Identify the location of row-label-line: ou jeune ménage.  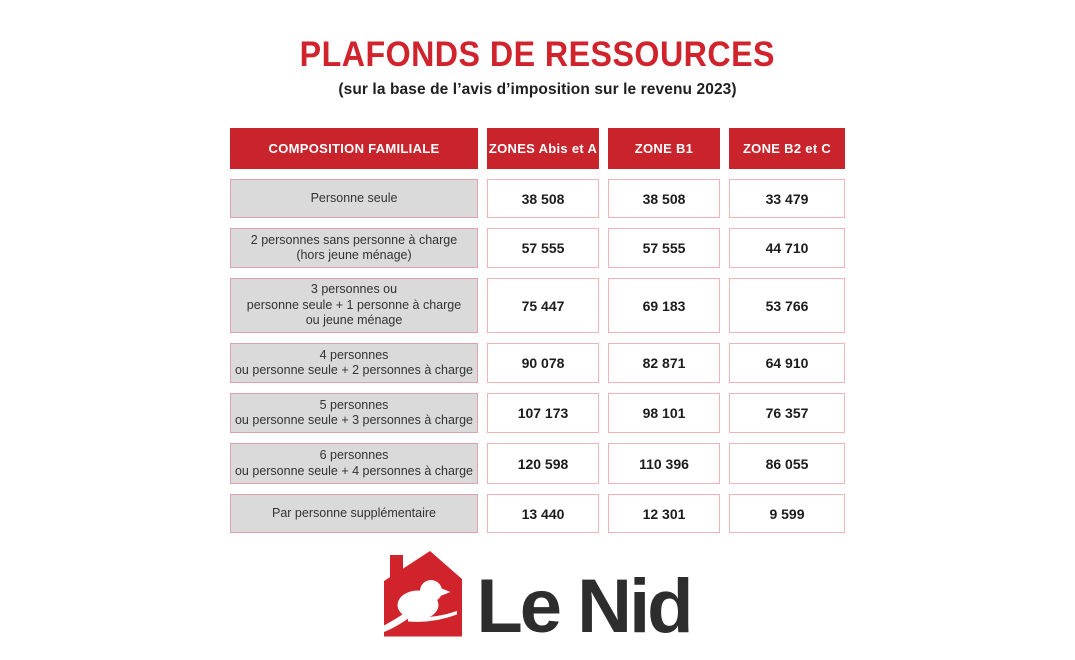
(354, 320).